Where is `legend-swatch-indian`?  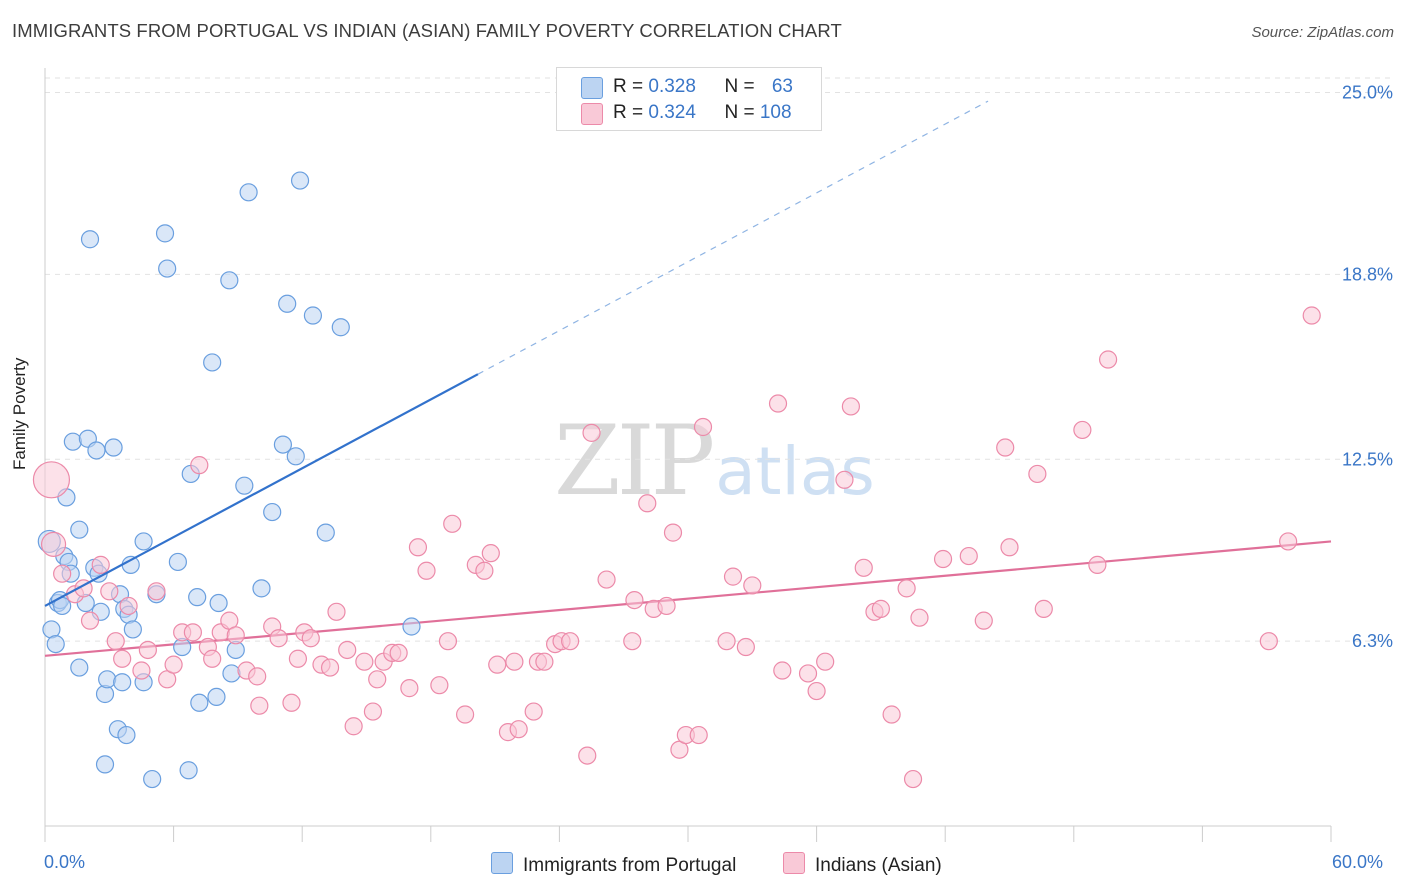
legend-swatch-indian is located at coordinates (794, 863).